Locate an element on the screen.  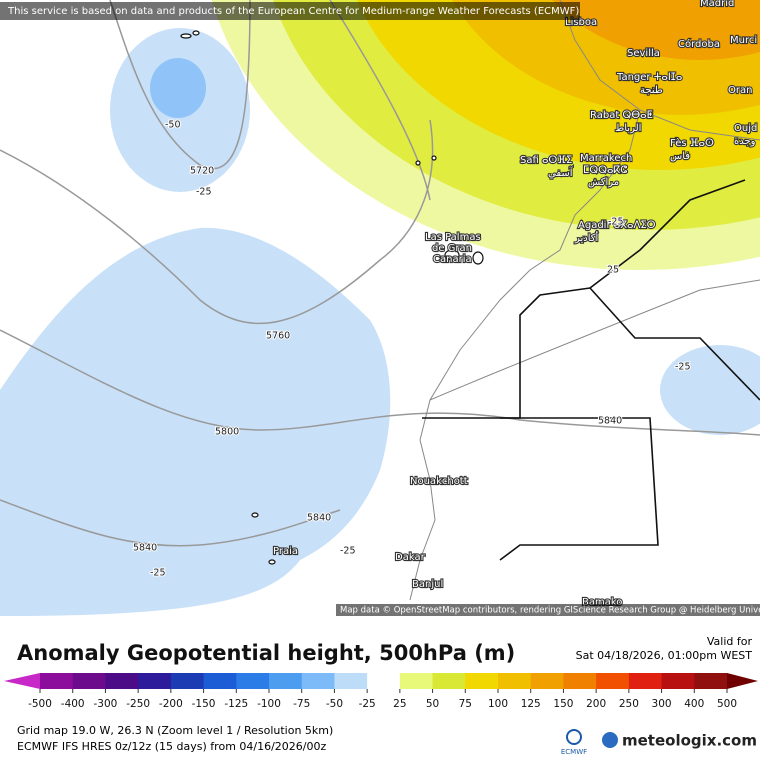
tick-label: 50 is located at coordinates (432, 704).